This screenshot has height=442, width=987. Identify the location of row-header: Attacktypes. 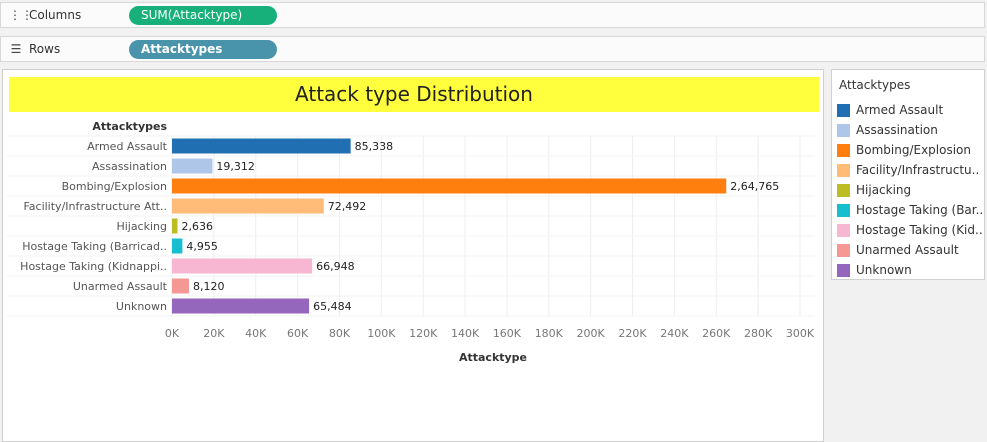
(129, 126).